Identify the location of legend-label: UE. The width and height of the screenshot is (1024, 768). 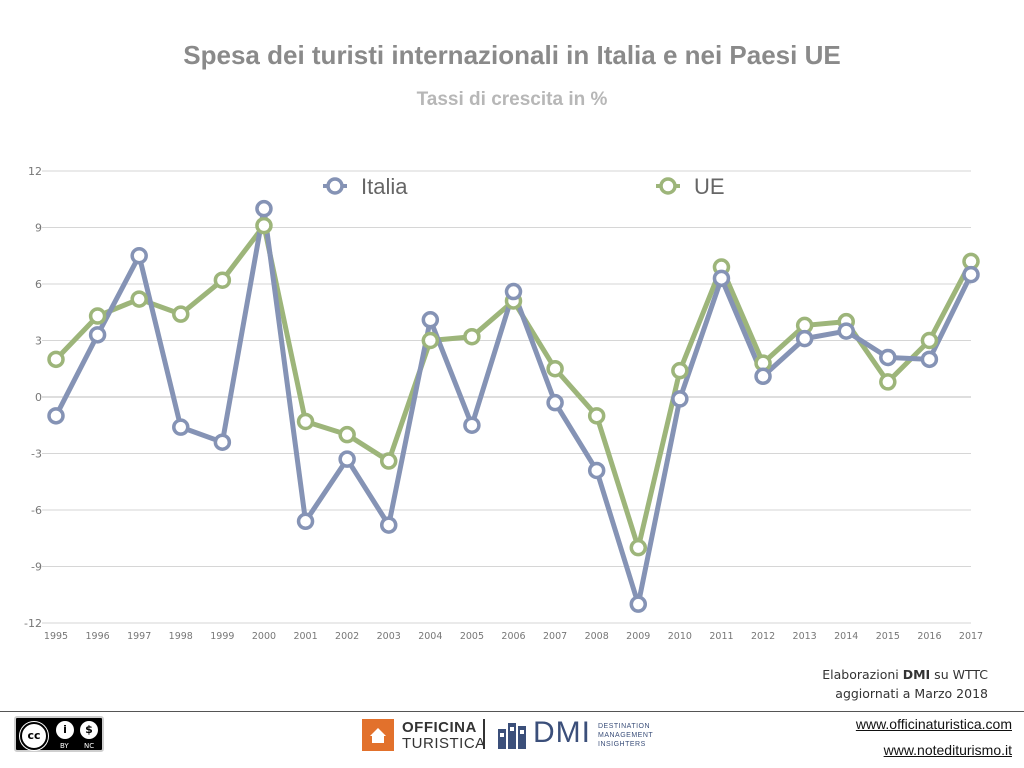
(709, 186).